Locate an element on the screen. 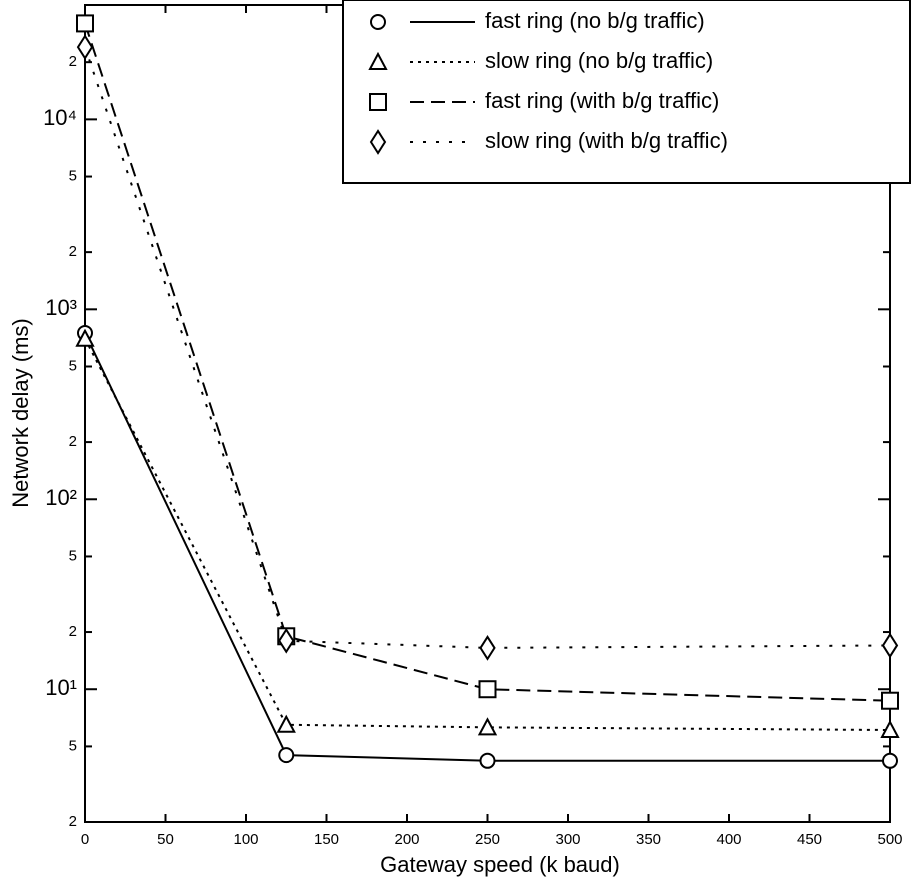 The image size is (915, 889). x-tick-label: 500 is located at coordinates (889, 839).